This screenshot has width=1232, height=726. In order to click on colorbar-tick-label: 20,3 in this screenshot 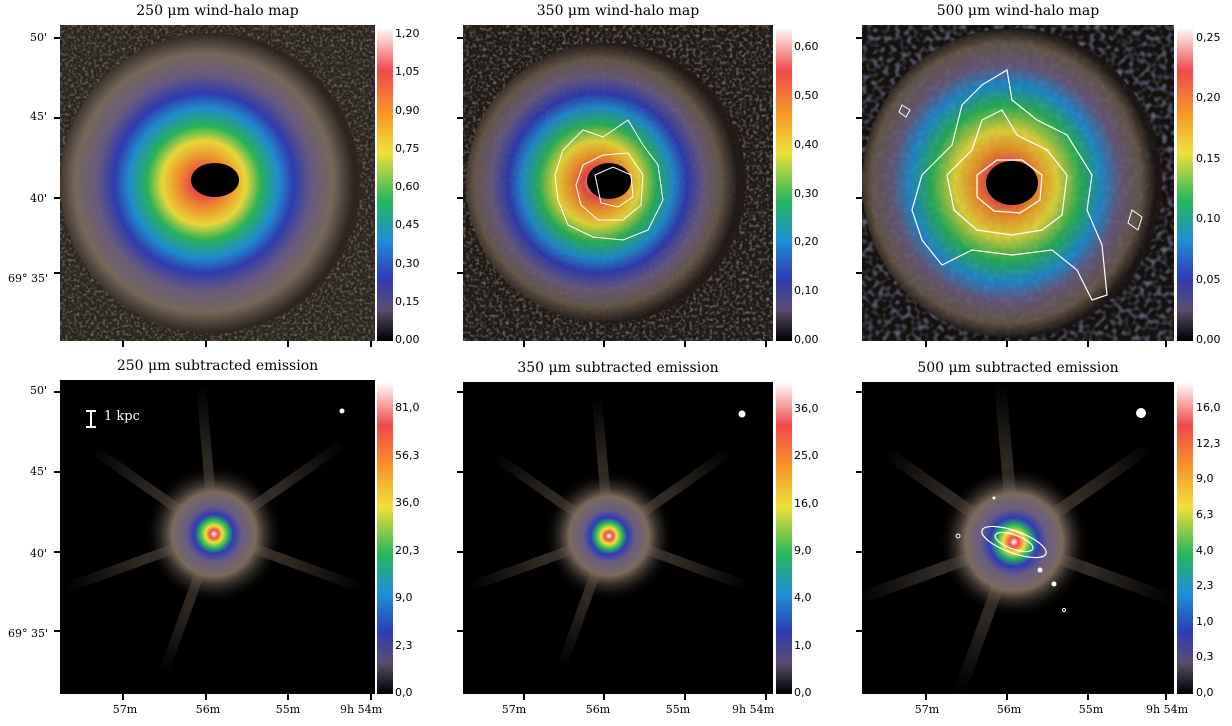, I will do `click(407, 550)`.